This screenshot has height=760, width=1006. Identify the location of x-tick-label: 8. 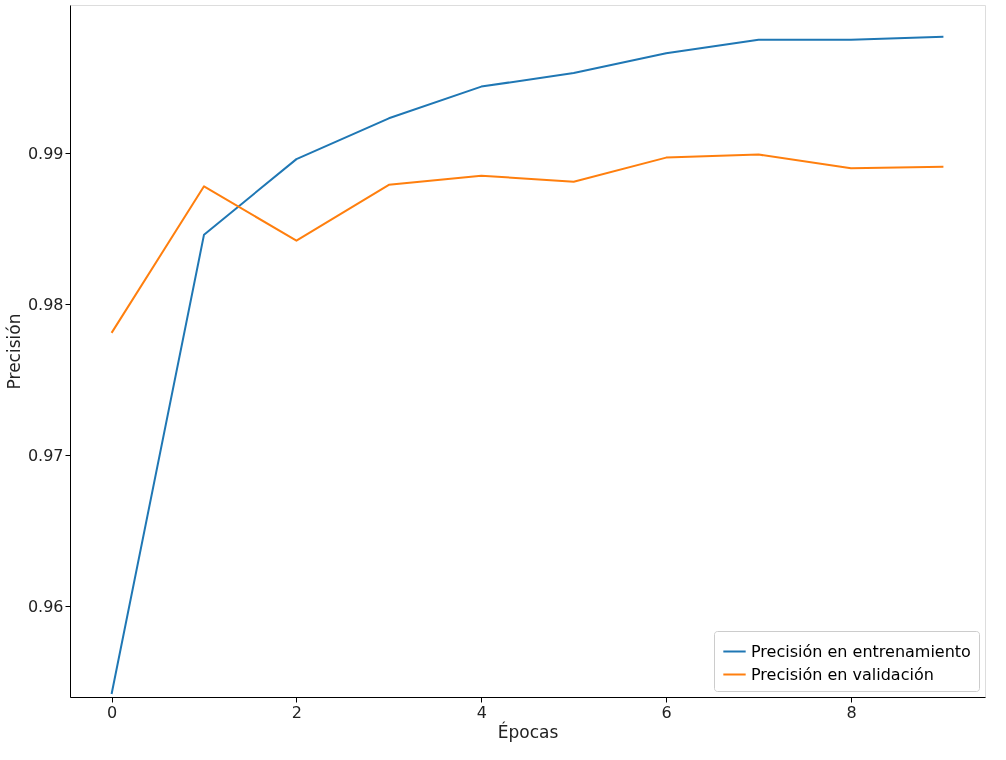
(851, 712).